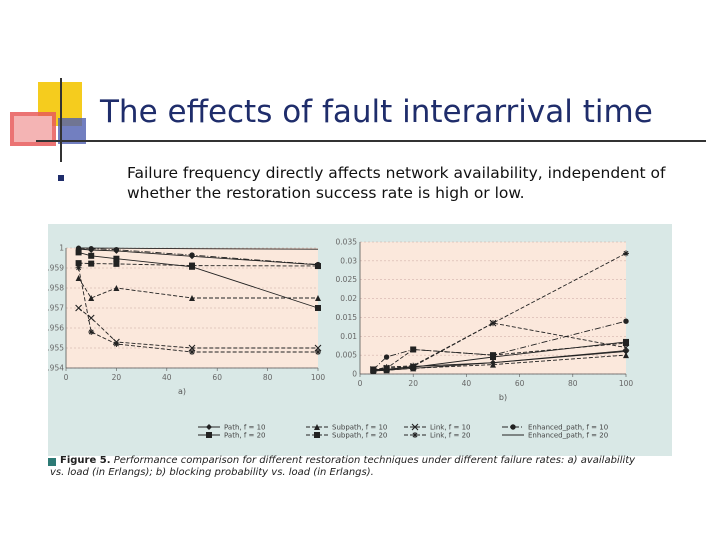 This screenshot has height=540, width=720. What do you see at coordinates (354, 374) in the screenshot?
I see `plot-b-y-tick-label: 0` at bounding box center [354, 374].